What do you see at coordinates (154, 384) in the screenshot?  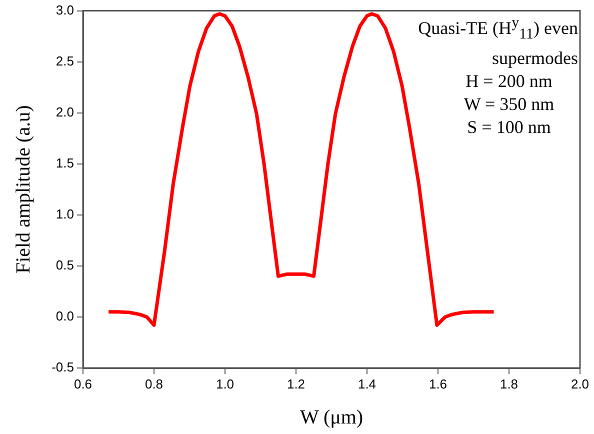 I see `x-tick-label: 0.8` at bounding box center [154, 384].